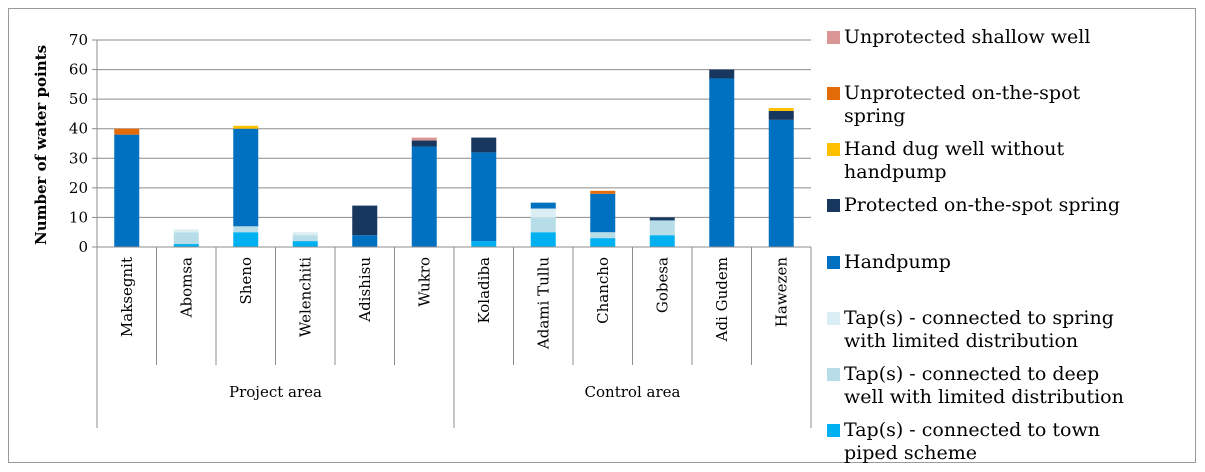  What do you see at coordinates (895, 172) in the screenshot?
I see `legend-label: handpump` at bounding box center [895, 172].